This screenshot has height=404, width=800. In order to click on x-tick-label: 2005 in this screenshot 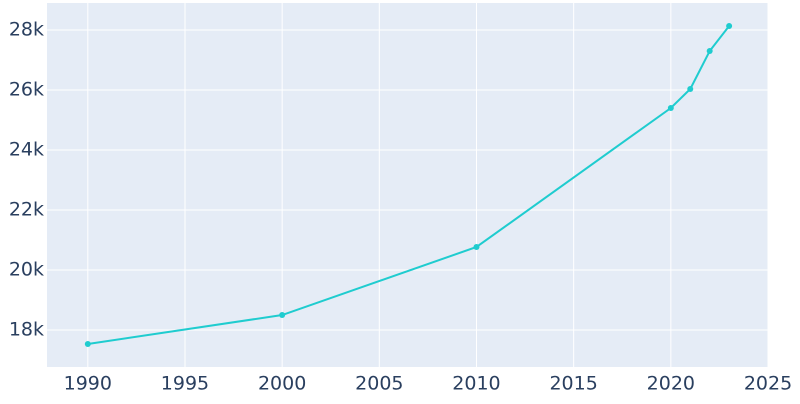, I will do `click(379, 384)`.